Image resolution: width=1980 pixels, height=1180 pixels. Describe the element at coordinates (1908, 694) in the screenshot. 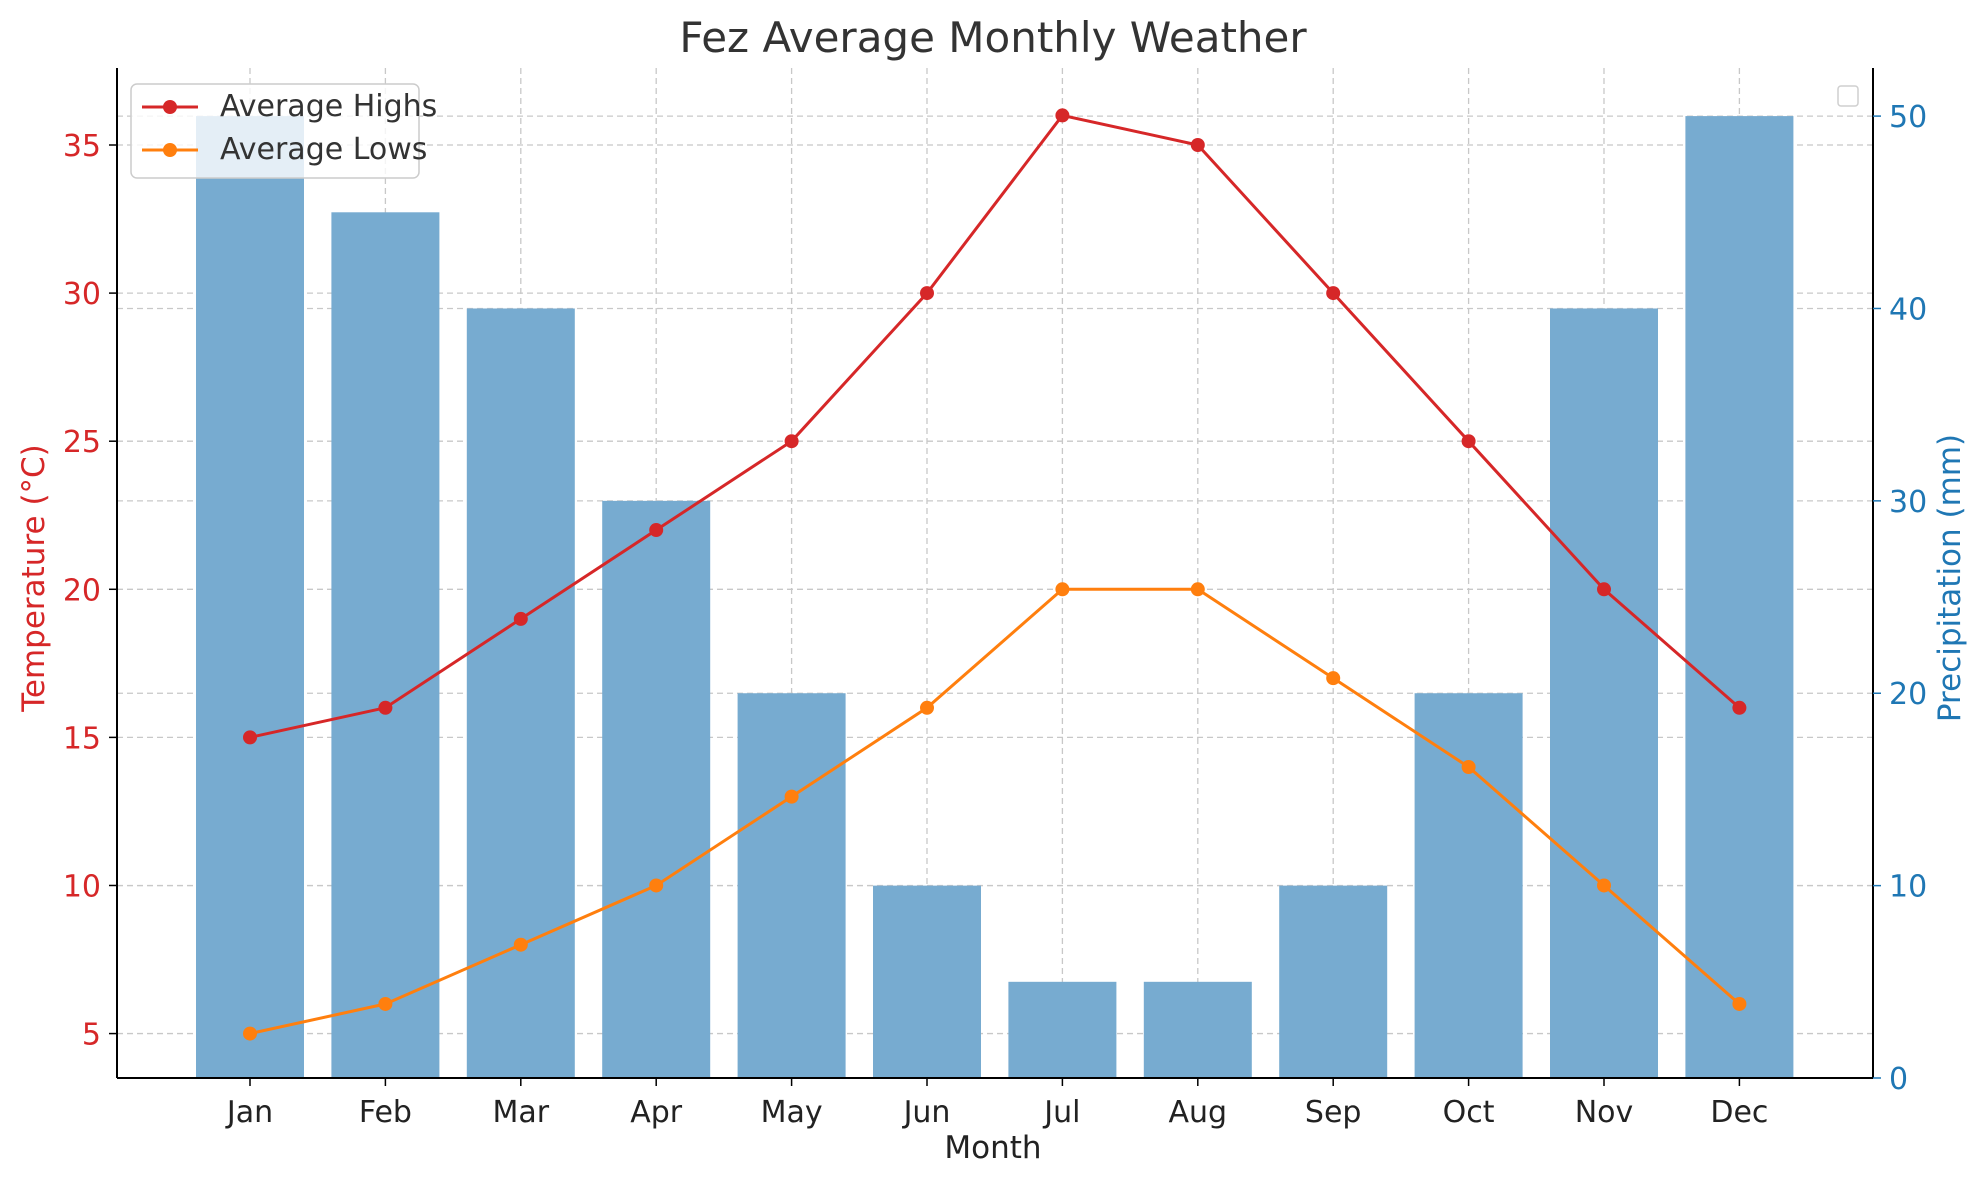

I see `y-right-tick-label: 20` at that location.